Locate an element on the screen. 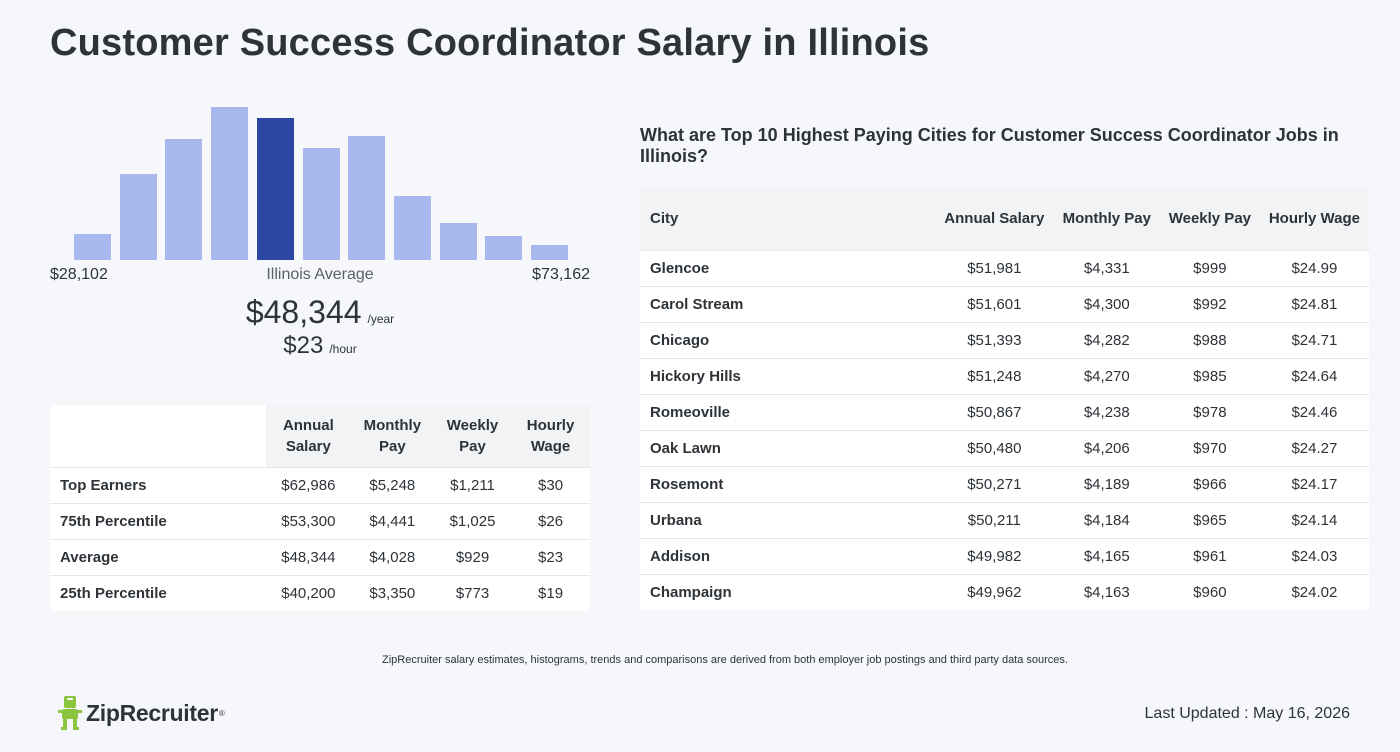  table-cell: $4,300 is located at coordinates (1106, 303).